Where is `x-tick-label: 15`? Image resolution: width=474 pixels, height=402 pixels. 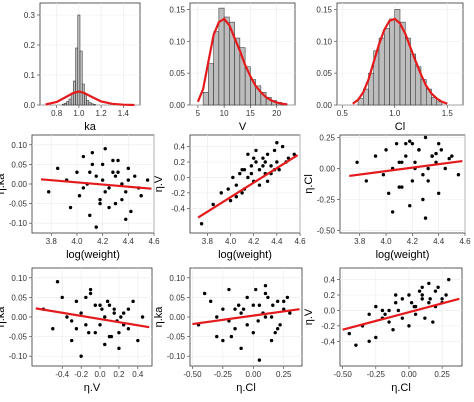 x-tick-label: 15 is located at coordinates (250, 113).